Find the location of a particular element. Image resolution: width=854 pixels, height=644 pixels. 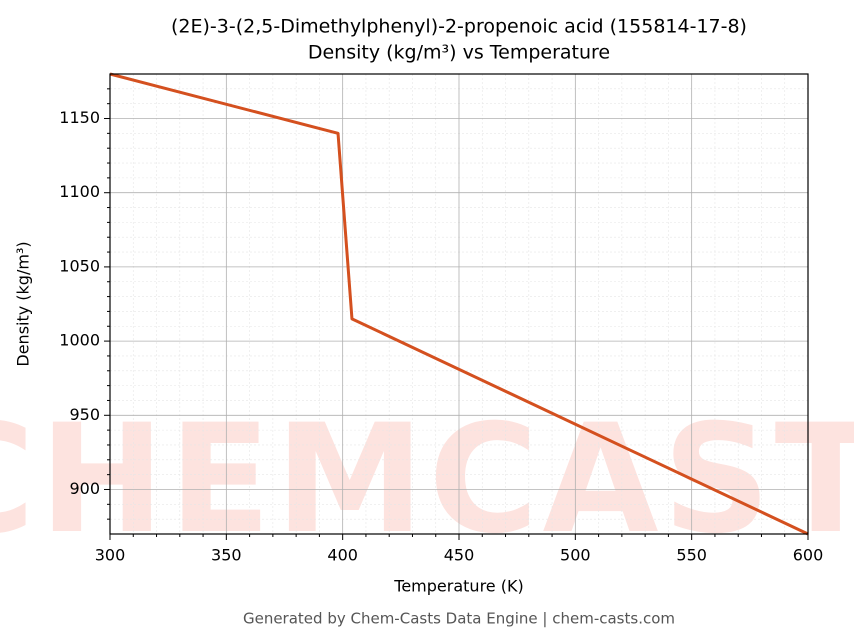

y-axis-label: Density (kg/m³) is located at coordinates (23, 303).